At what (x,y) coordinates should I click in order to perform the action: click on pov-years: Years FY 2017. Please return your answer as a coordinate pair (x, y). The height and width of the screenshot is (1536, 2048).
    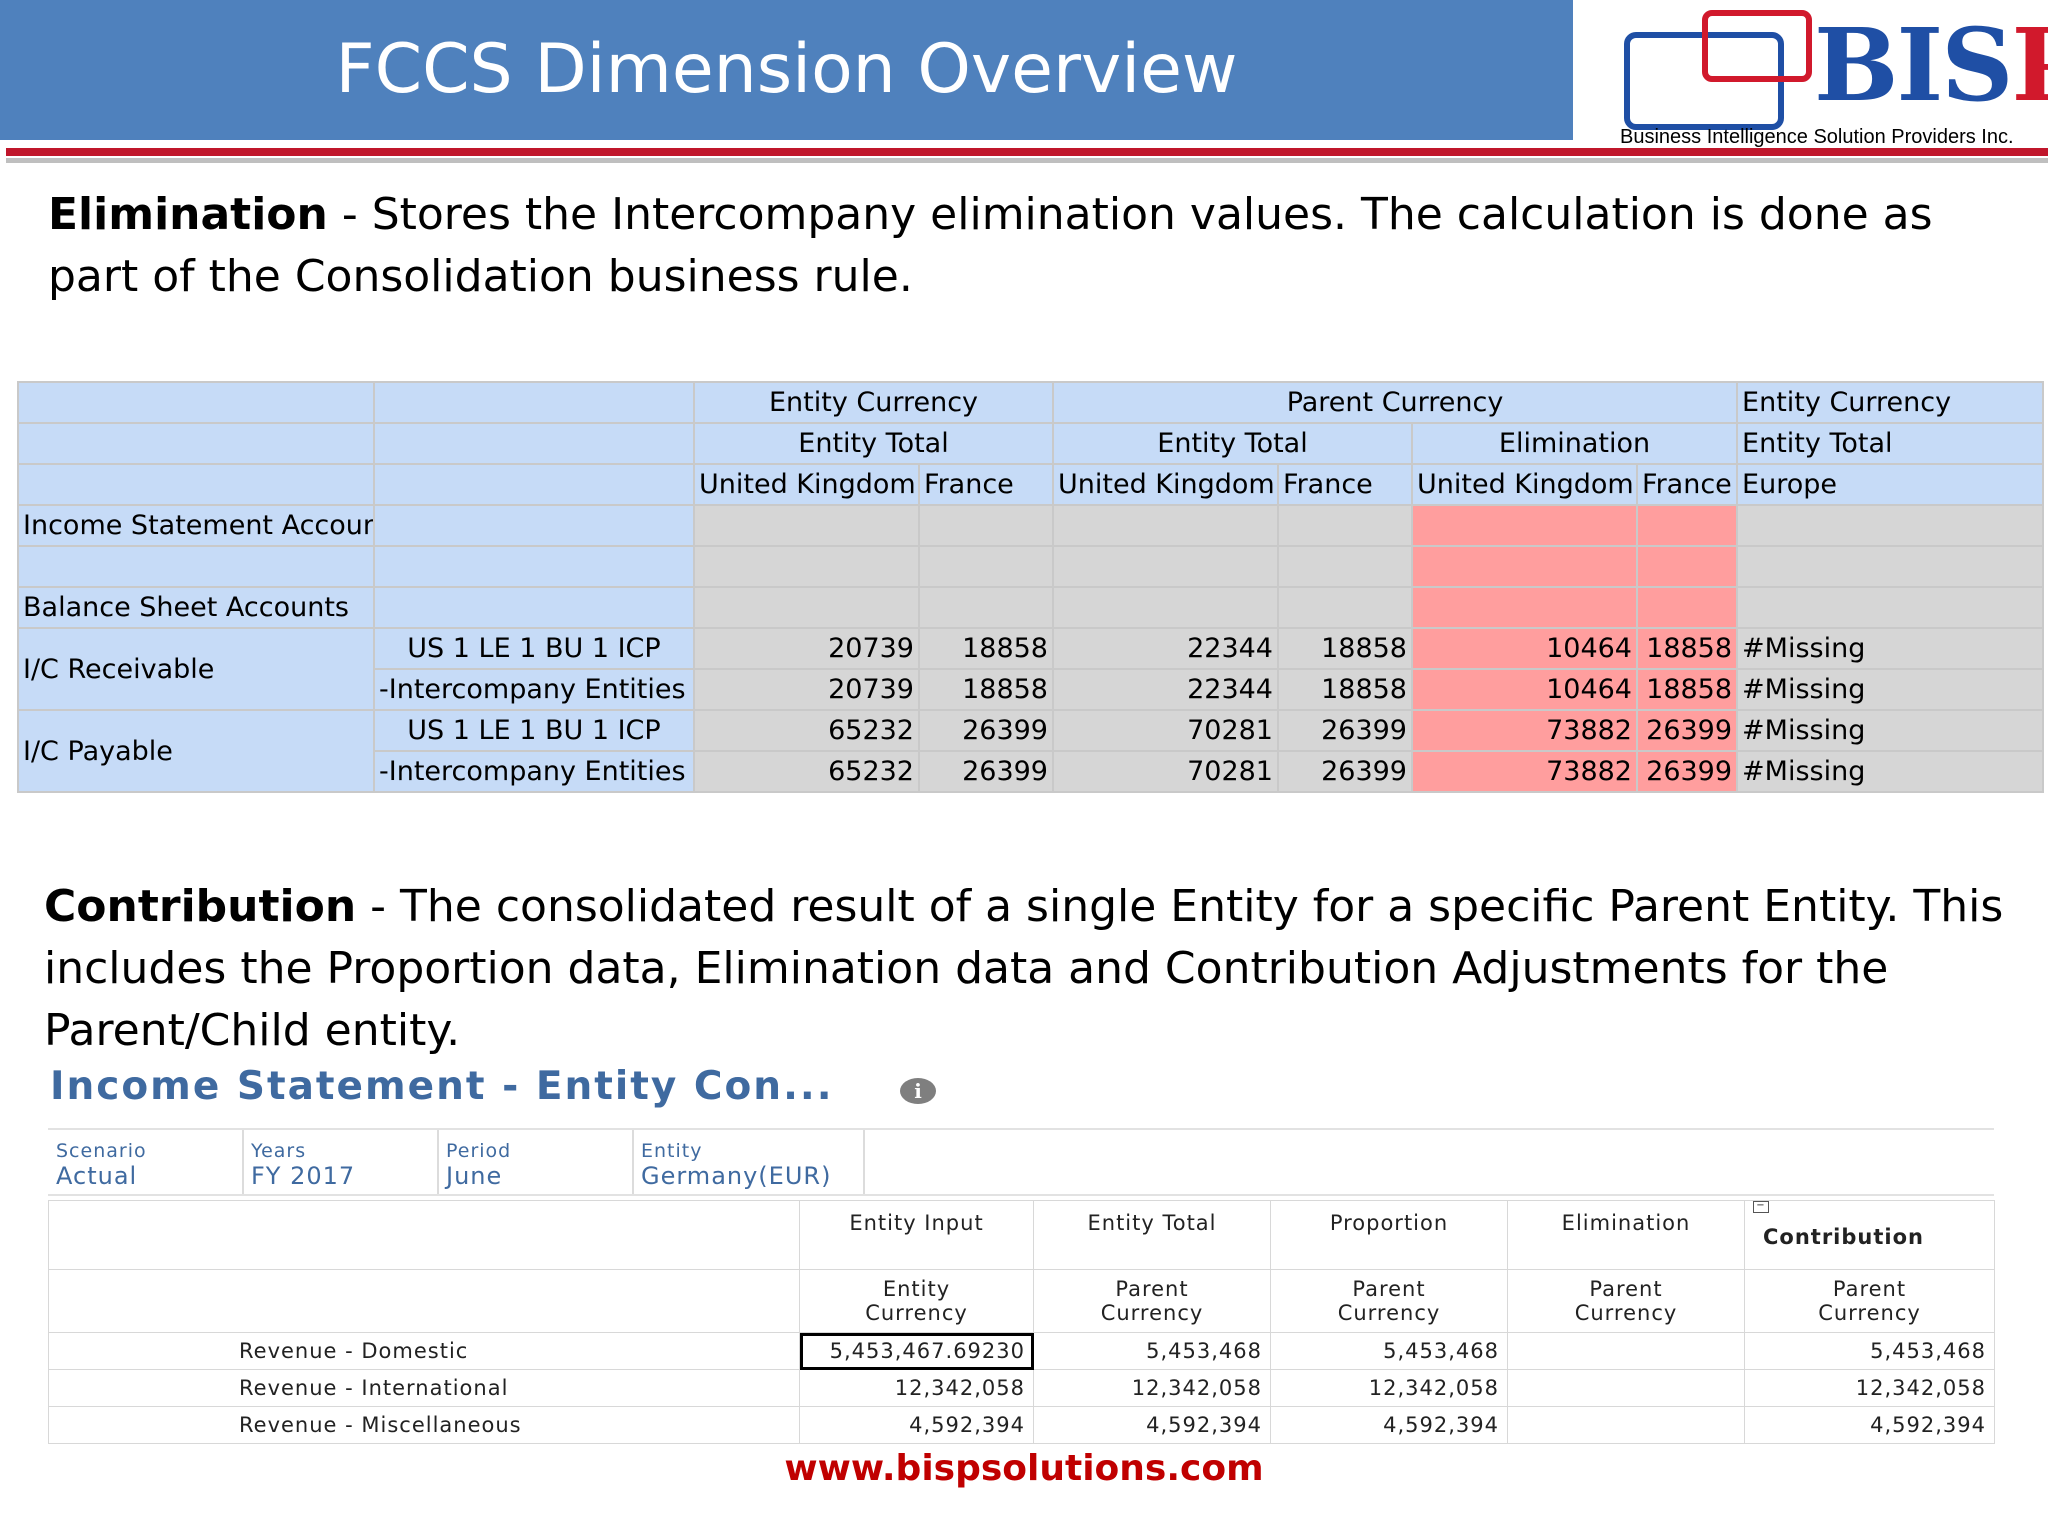
    Looking at the image, I should click on (341, 1162).